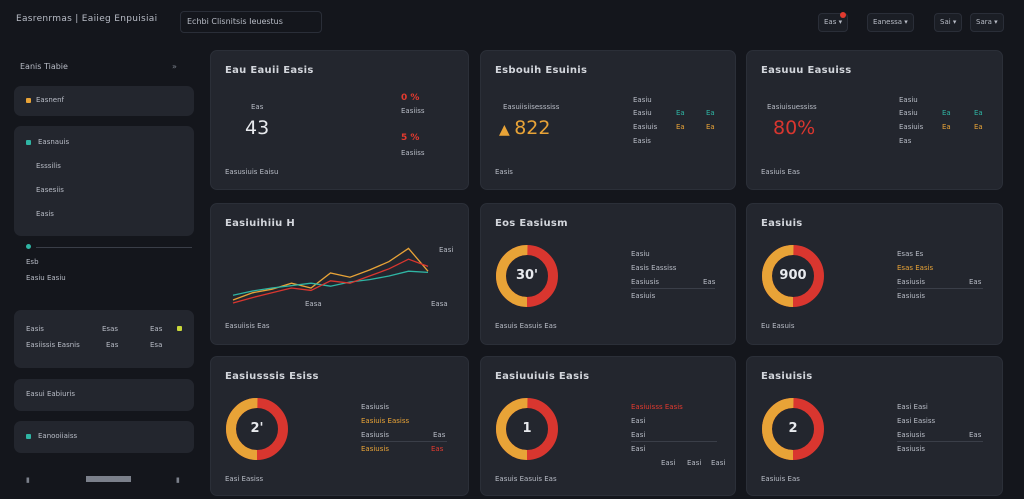 Image resolution: width=1024 pixels, height=499 pixels. What do you see at coordinates (794, 128) in the screenshot?
I see `metric-value: 80%` at bounding box center [794, 128].